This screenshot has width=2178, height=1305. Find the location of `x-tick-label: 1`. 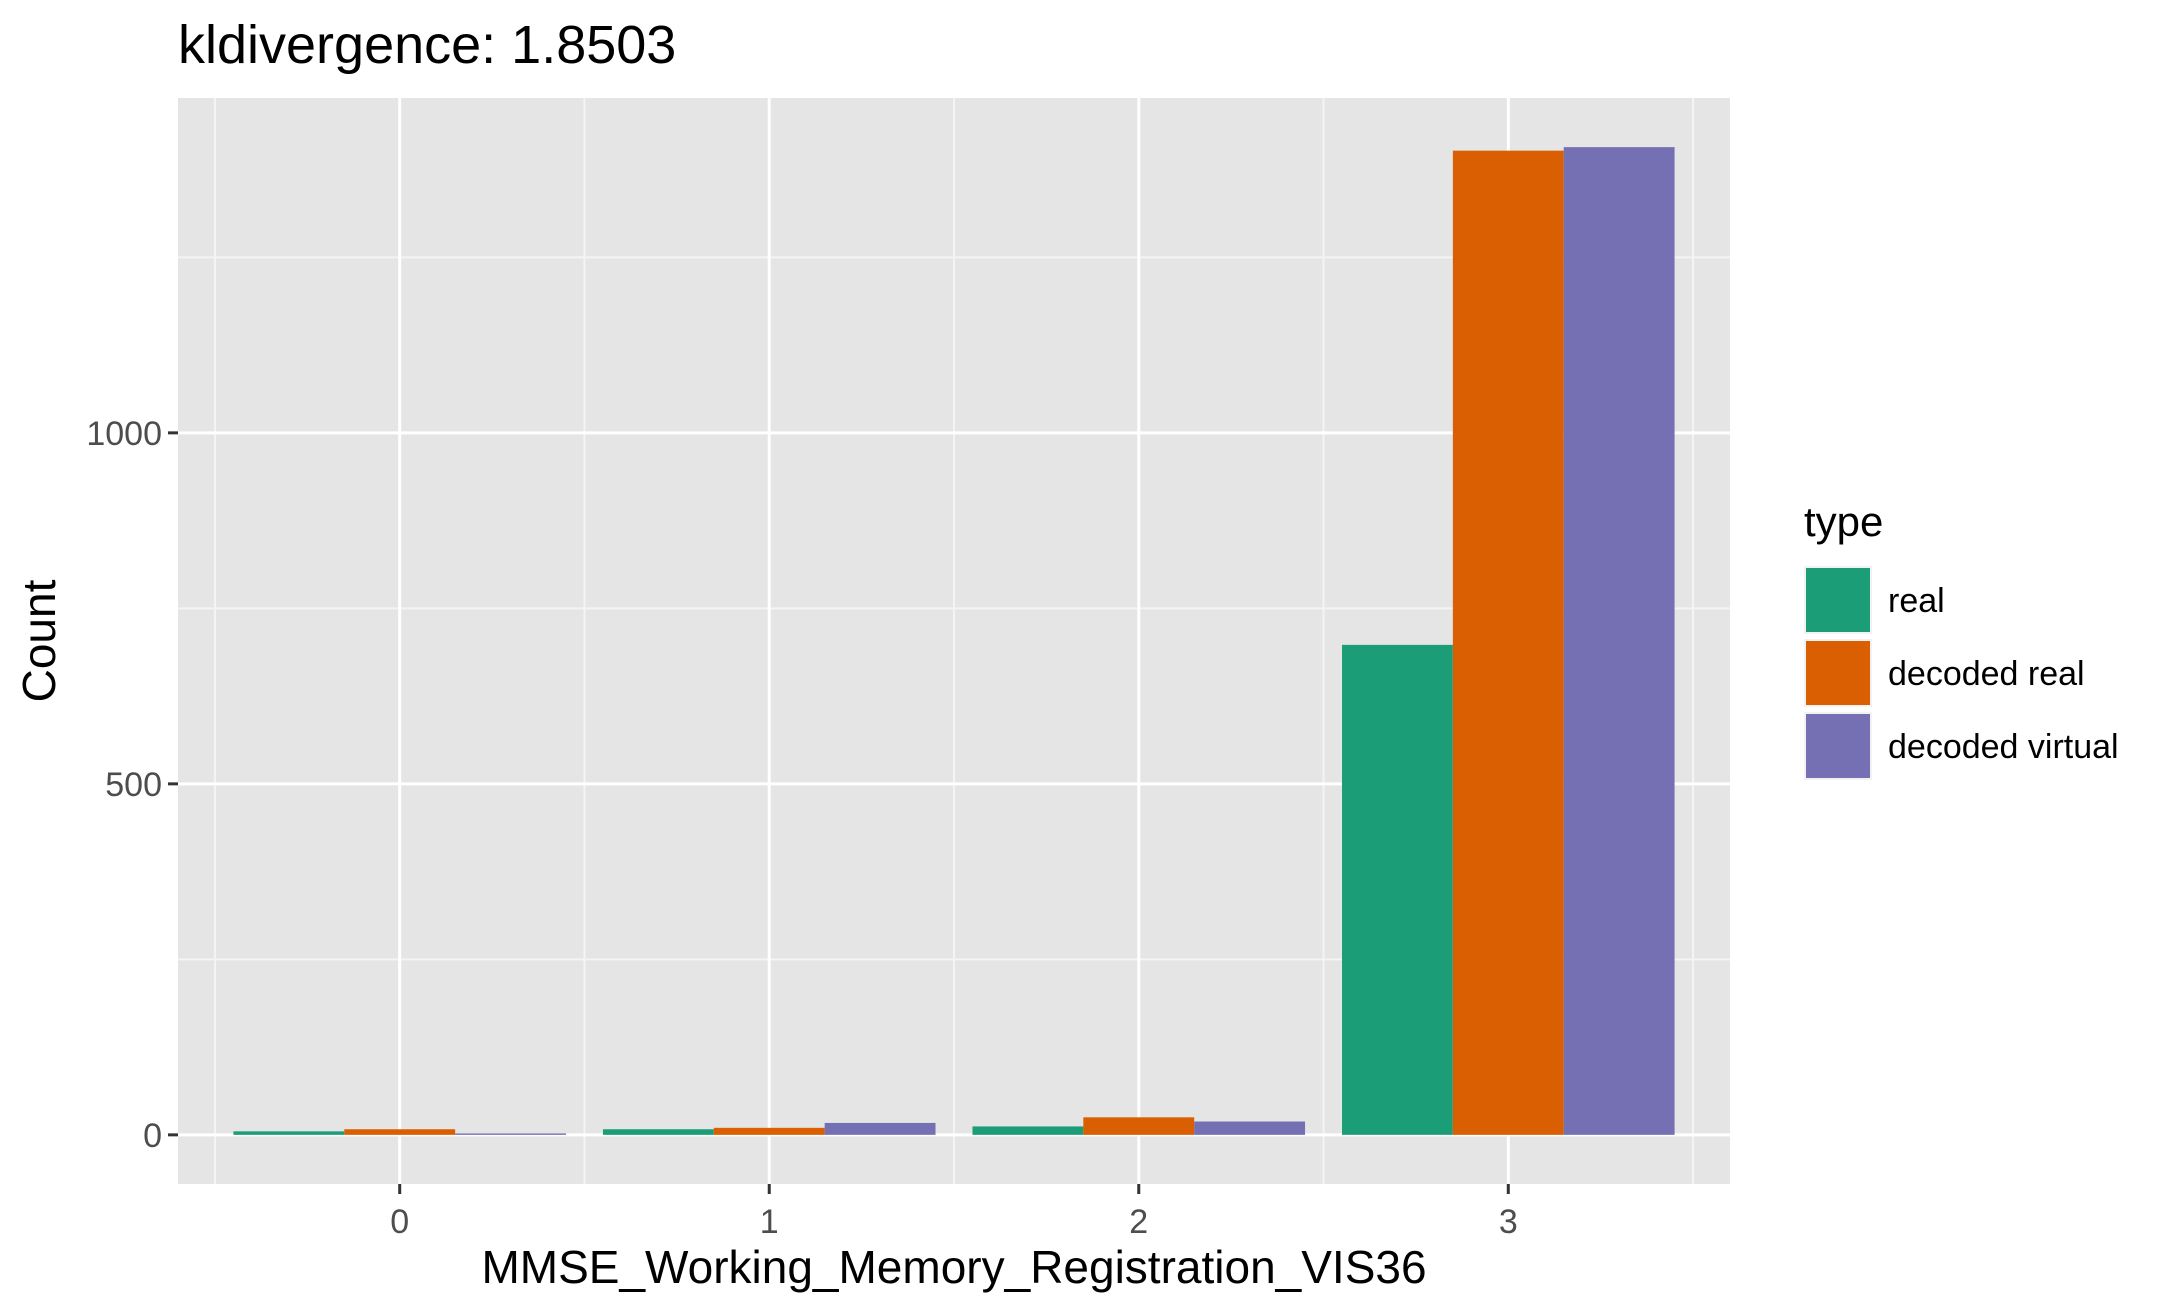

x-tick-label: 1 is located at coordinates (769, 1222).